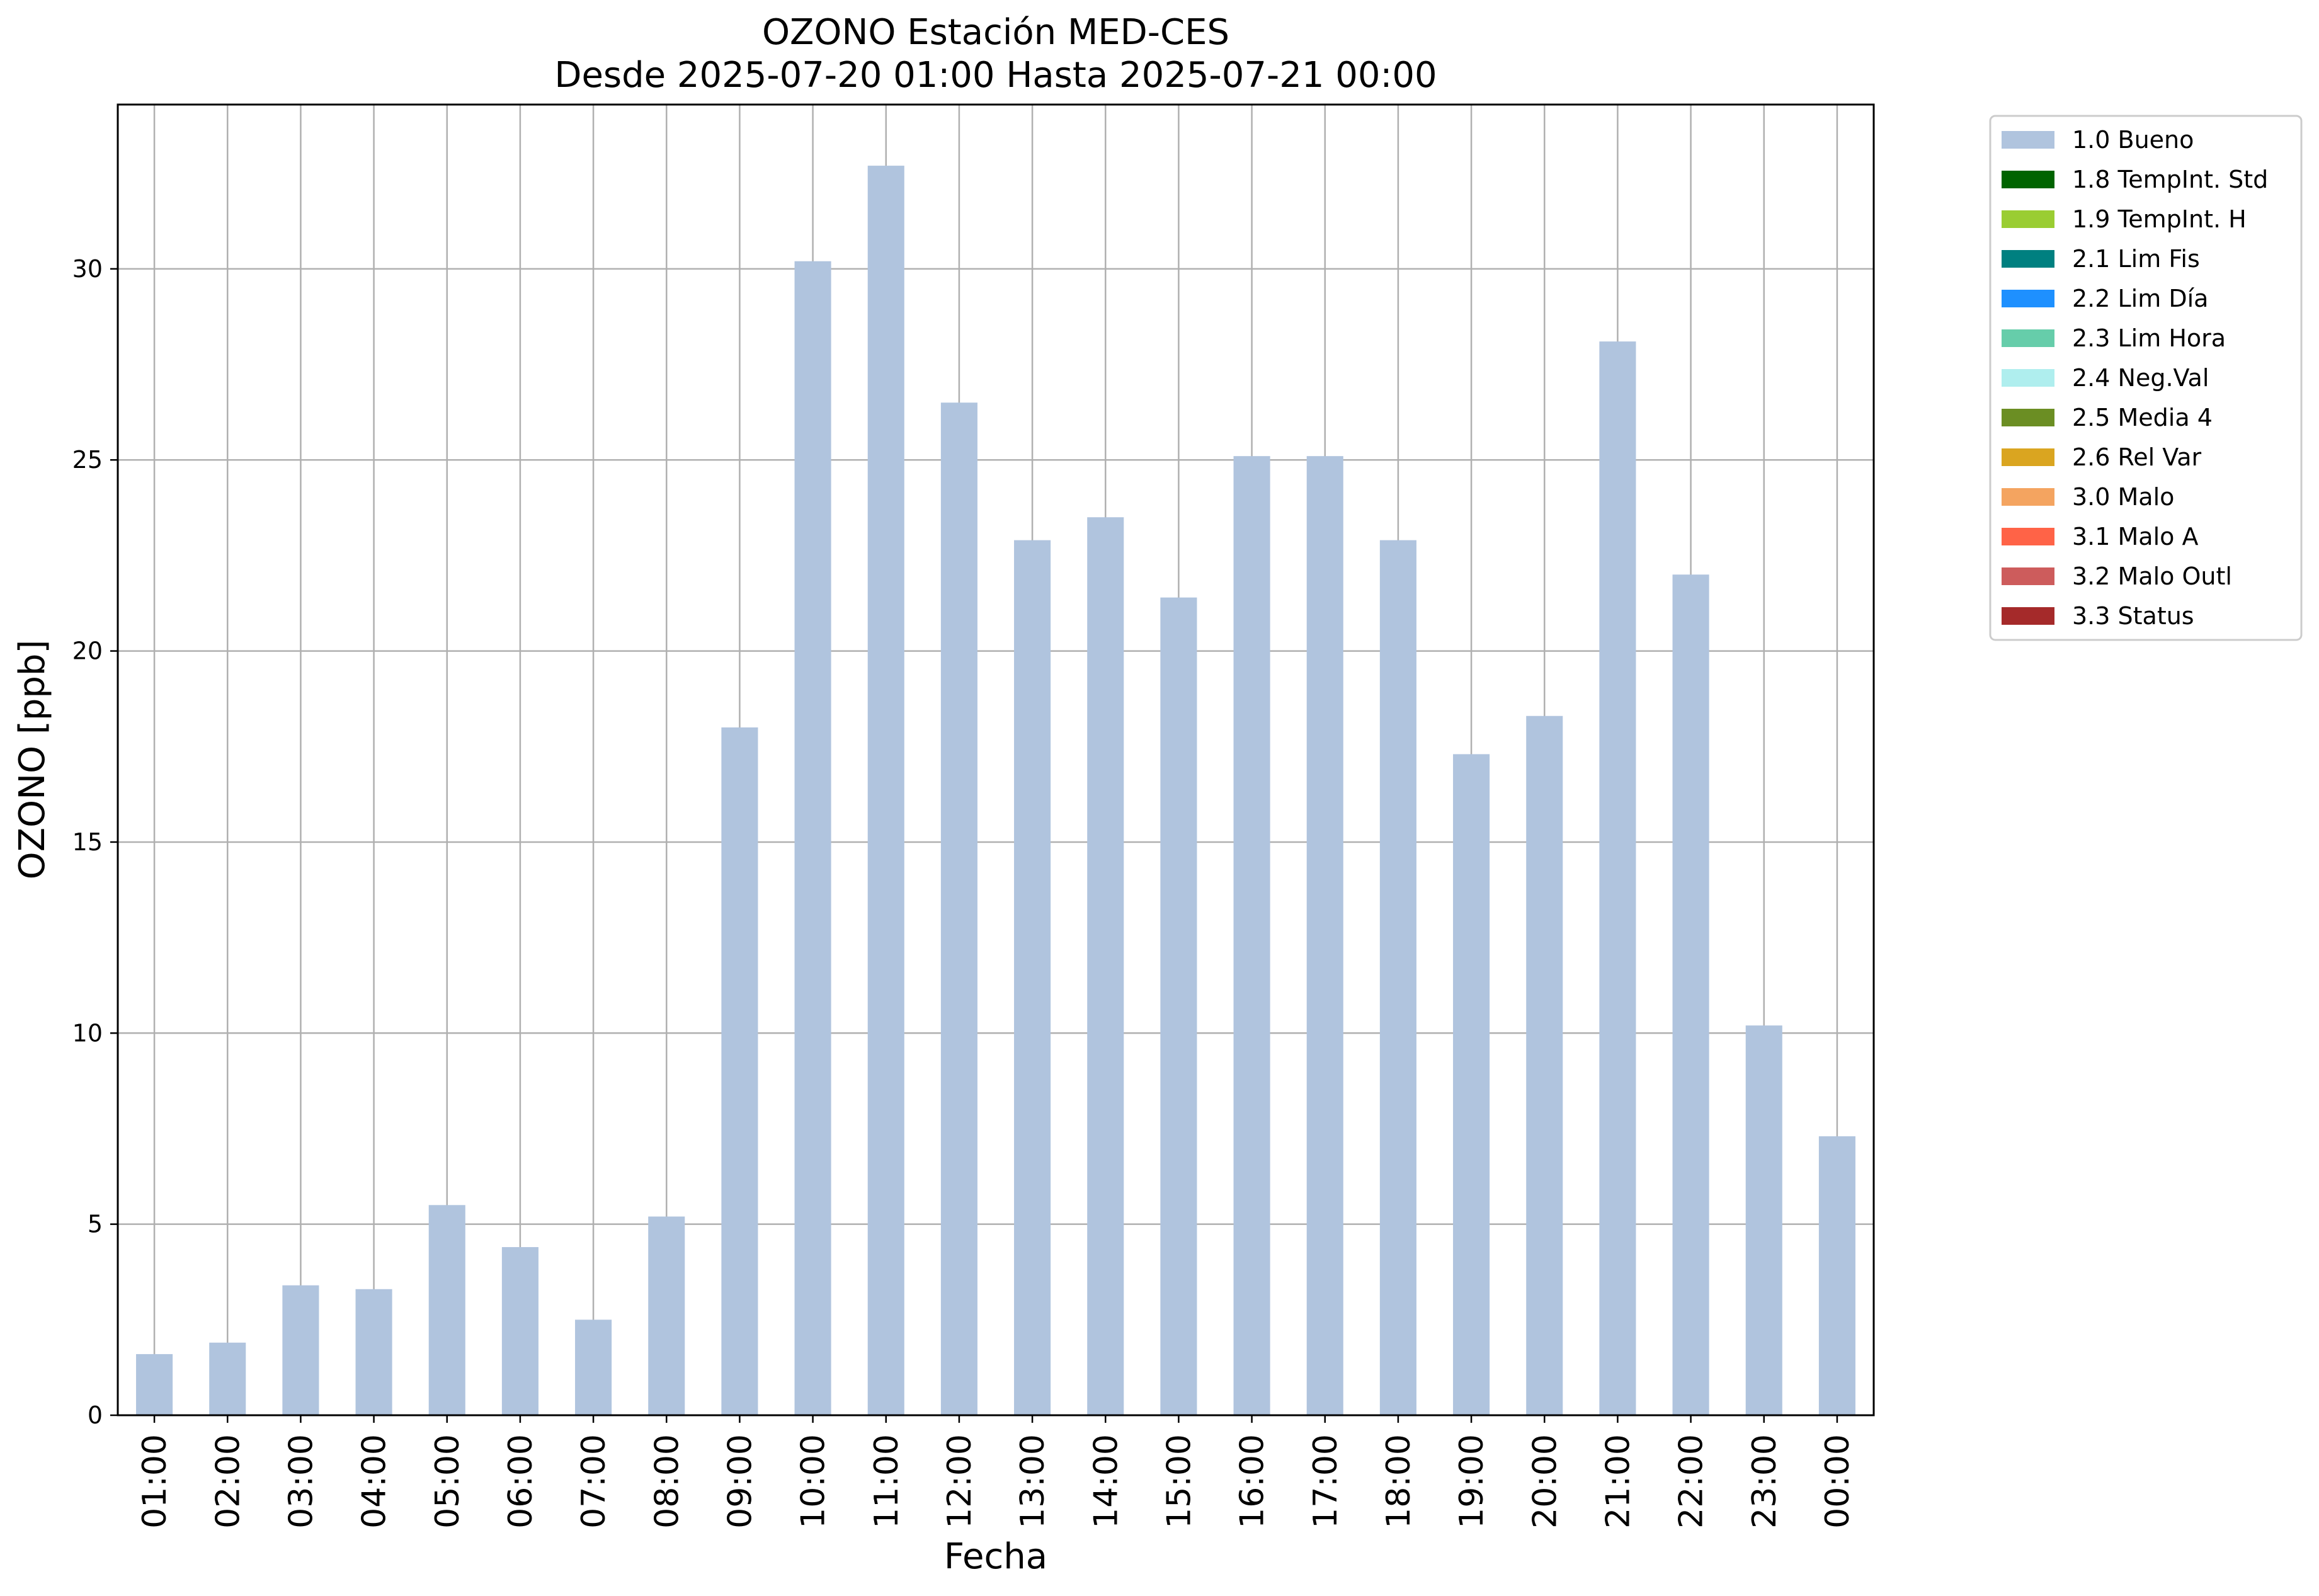  I want to click on x-tick-label: 23:00, so click(1765, 1481).